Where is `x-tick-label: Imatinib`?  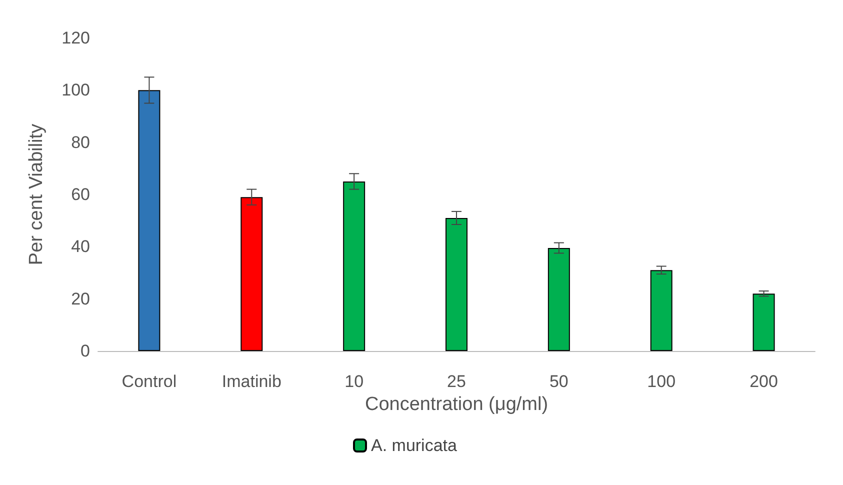
x-tick-label: Imatinib is located at coordinates (252, 381).